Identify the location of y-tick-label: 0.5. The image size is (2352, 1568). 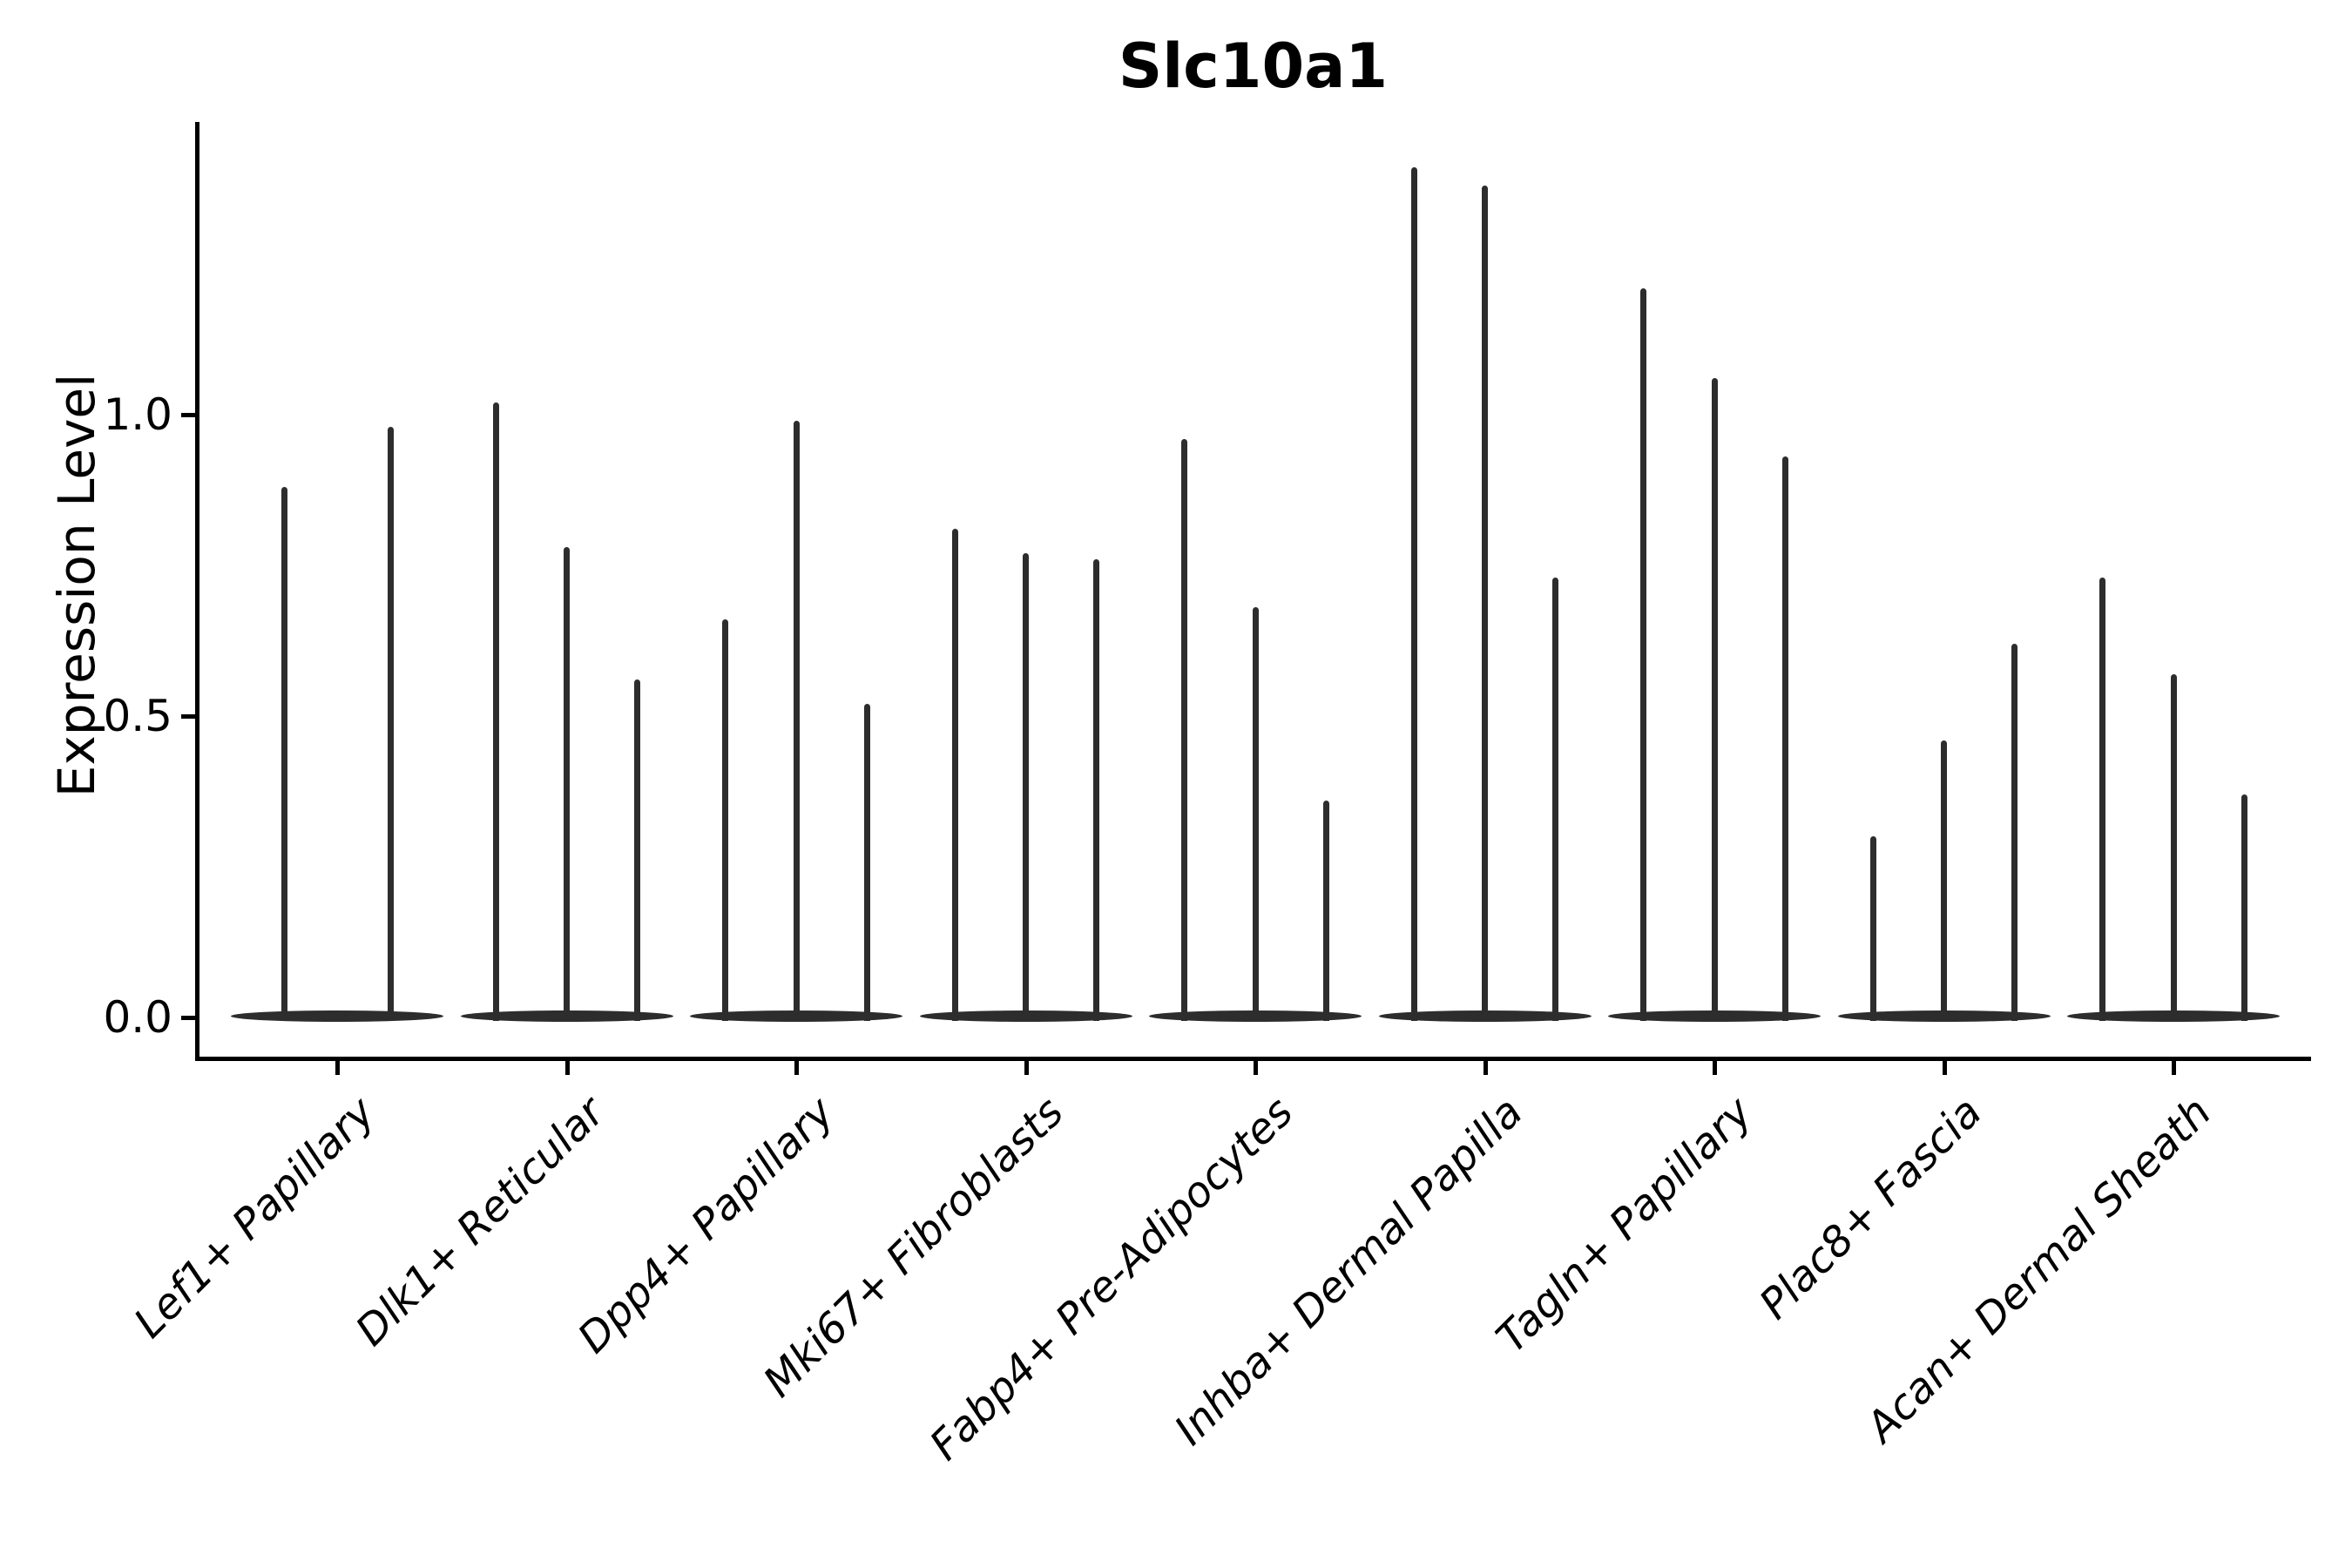
(137, 716).